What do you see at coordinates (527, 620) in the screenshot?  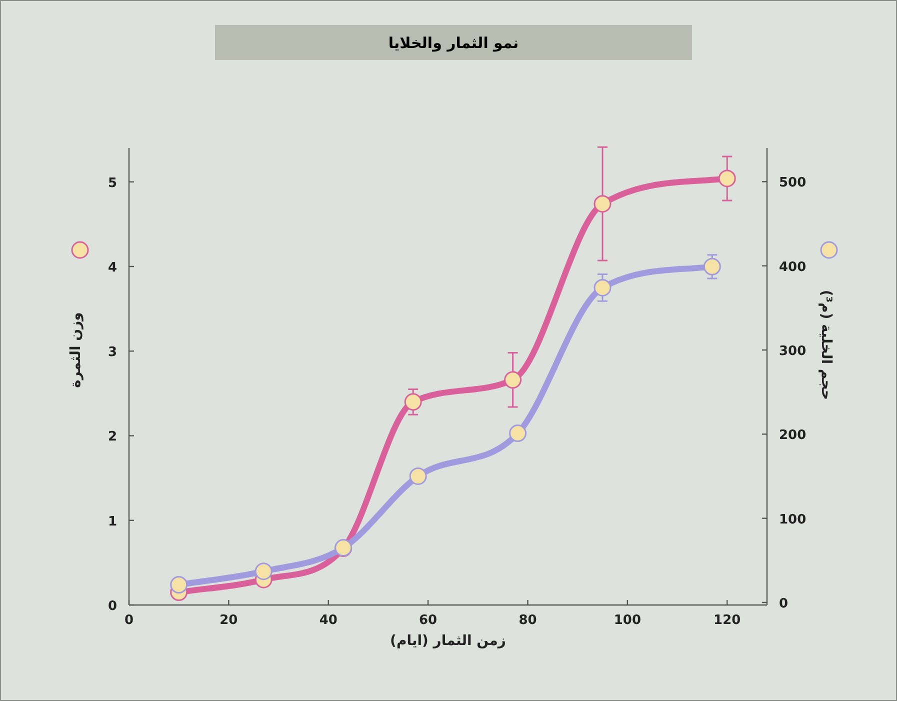 I see `x-tick-label: 80` at bounding box center [527, 620].